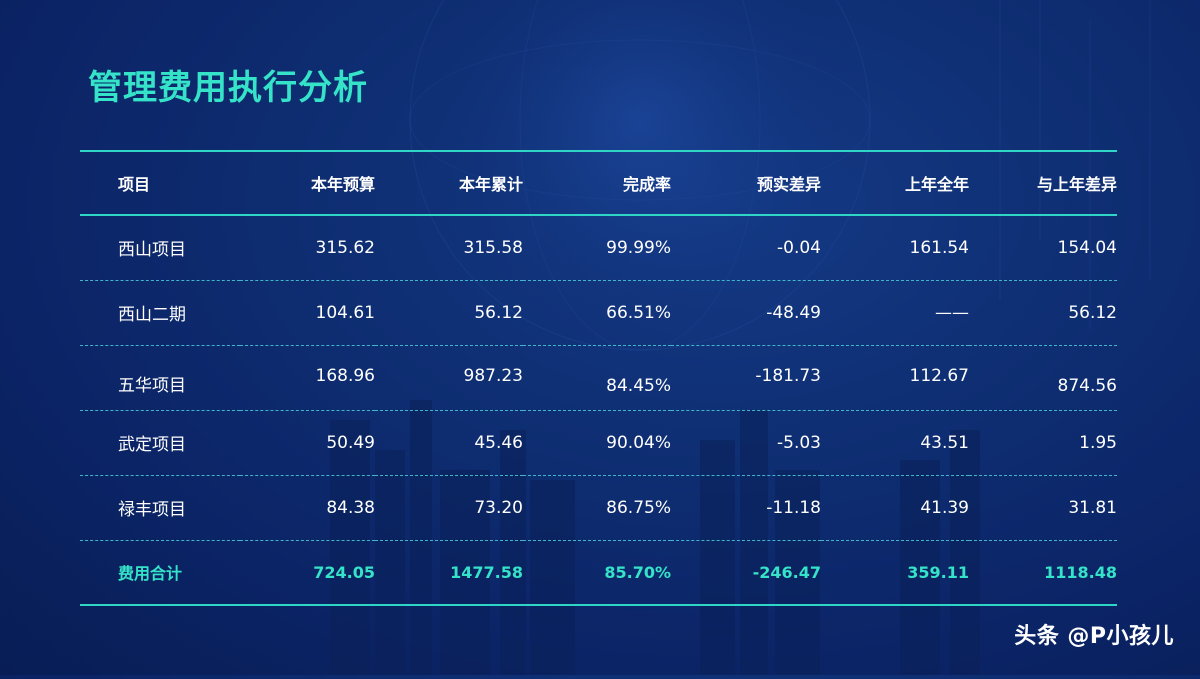 Image resolution: width=1200 pixels, height=679 pixels. What do you see at coordinates (1076, 184) in the screenshot?
I see `header-yoy-diff: 与上年差异` at bounding box center [1076, 184].